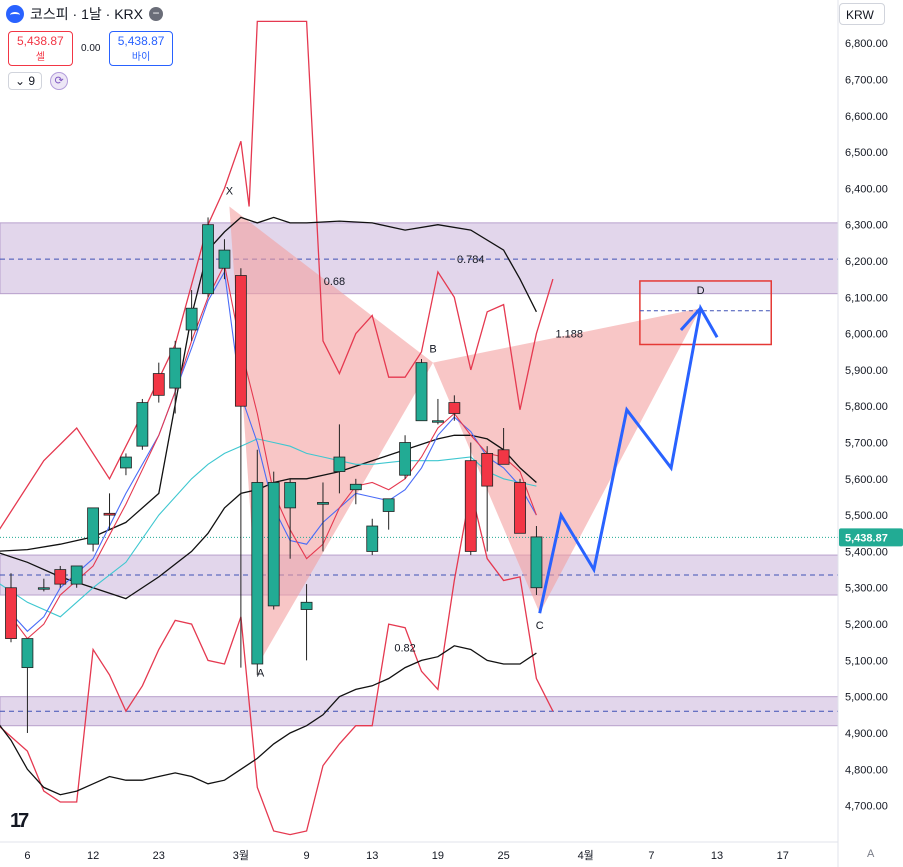 The width and height of the screenshot is (903, 867). I want to click on ratio-label-1: 0.68, so click(334, 282).